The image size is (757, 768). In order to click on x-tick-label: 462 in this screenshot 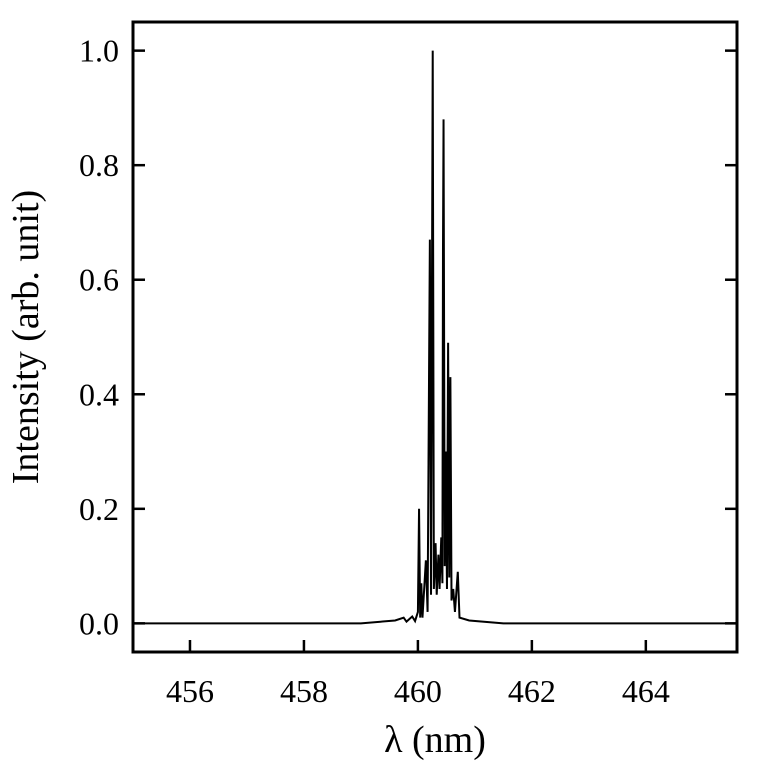, I will do `click(532, 691)`.